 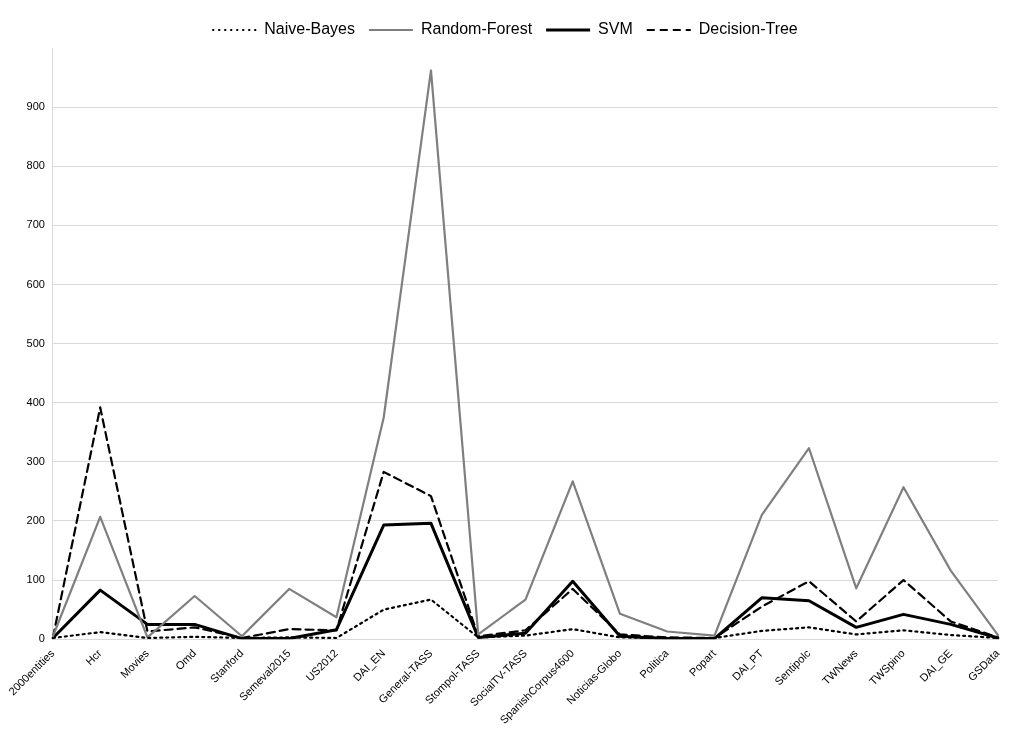 I want to click on y-tick-label: 400, so click(x=35, y=401).